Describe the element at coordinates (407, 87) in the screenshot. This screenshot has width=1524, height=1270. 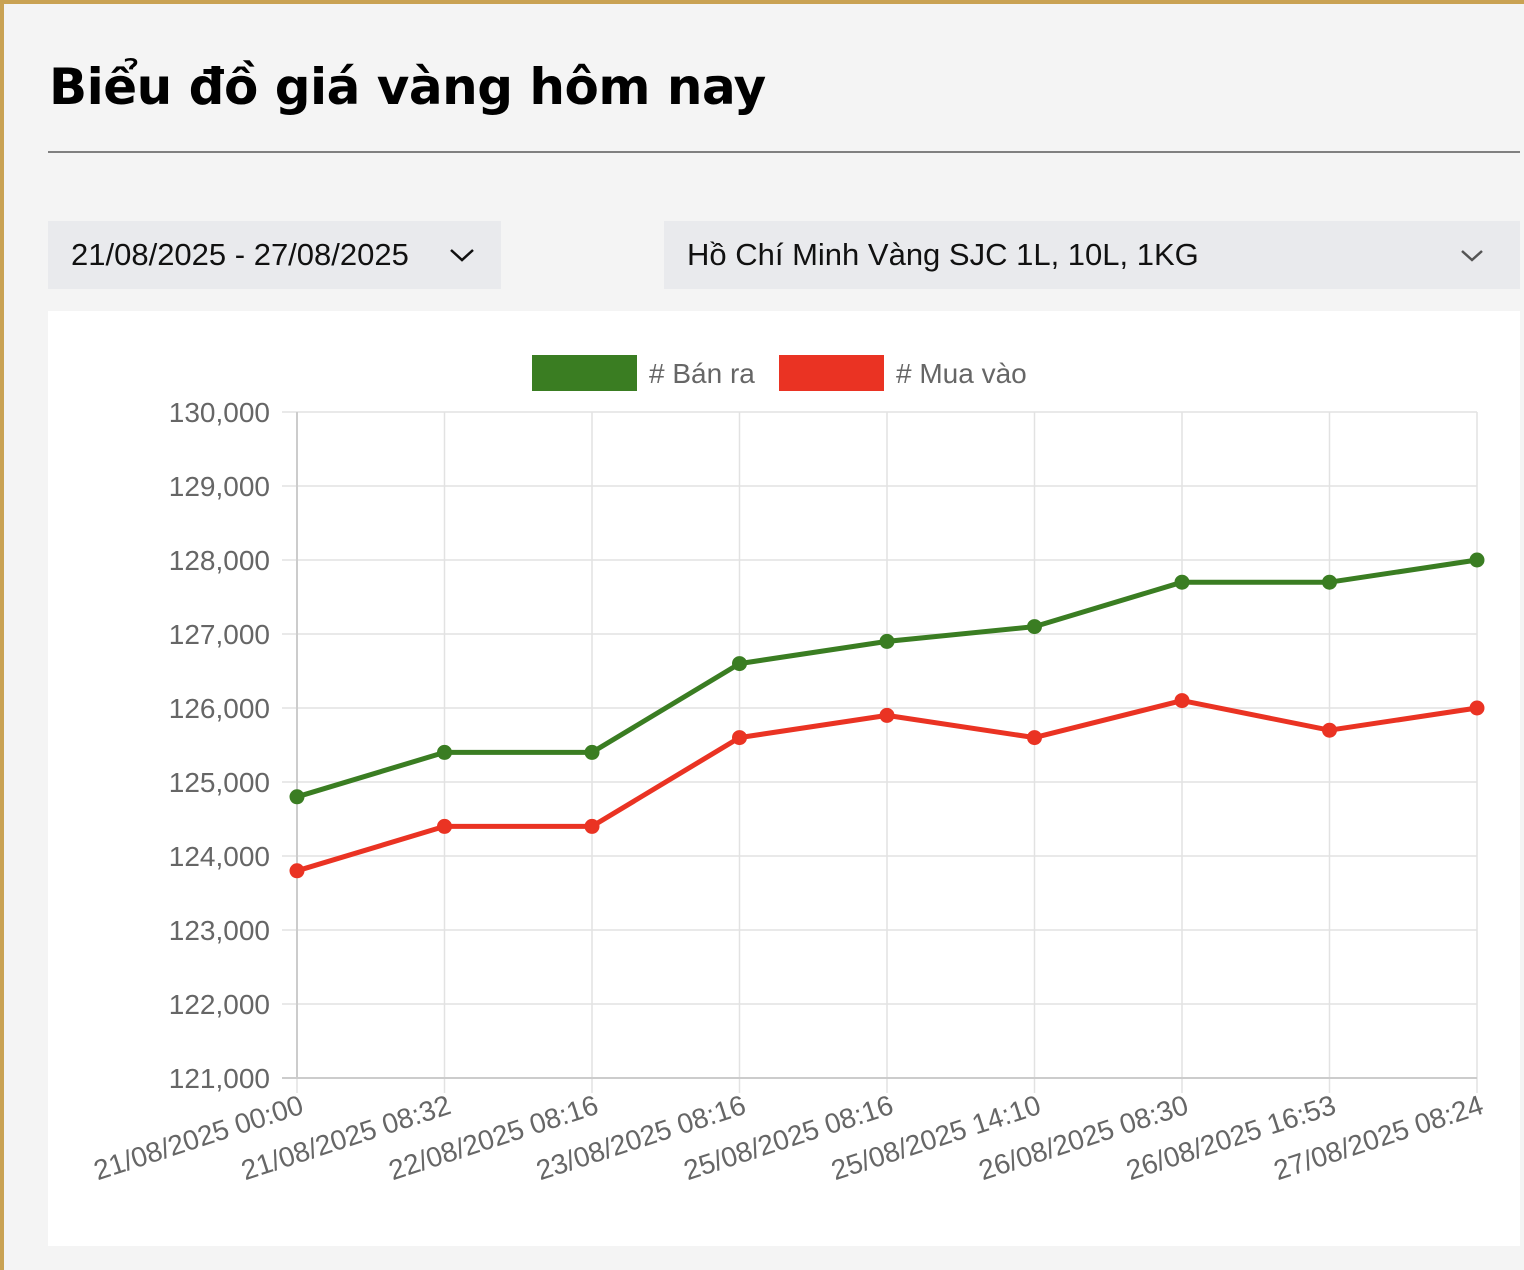
I see `page-title: Biểu đồ giá vàng hôm nay` at that location.